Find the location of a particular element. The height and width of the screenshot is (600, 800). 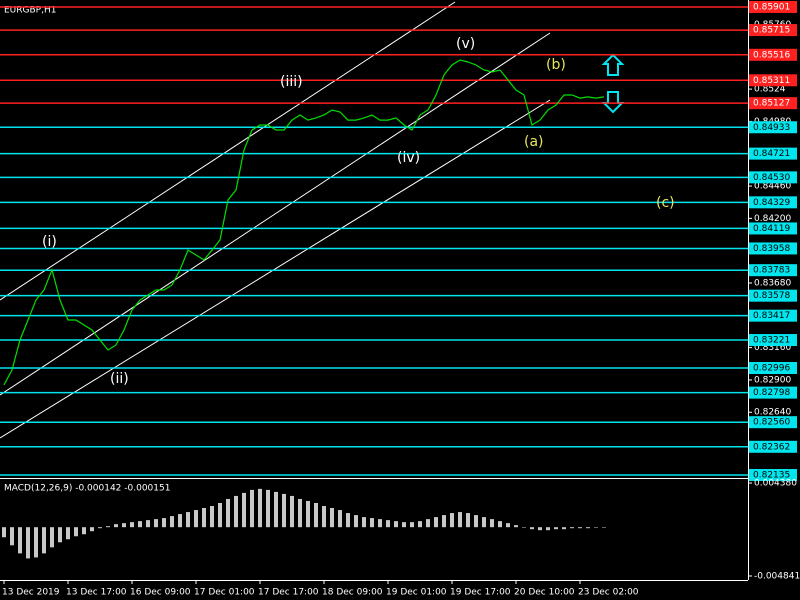

level-label: 0.84530 is located at coordinates (771, 178).